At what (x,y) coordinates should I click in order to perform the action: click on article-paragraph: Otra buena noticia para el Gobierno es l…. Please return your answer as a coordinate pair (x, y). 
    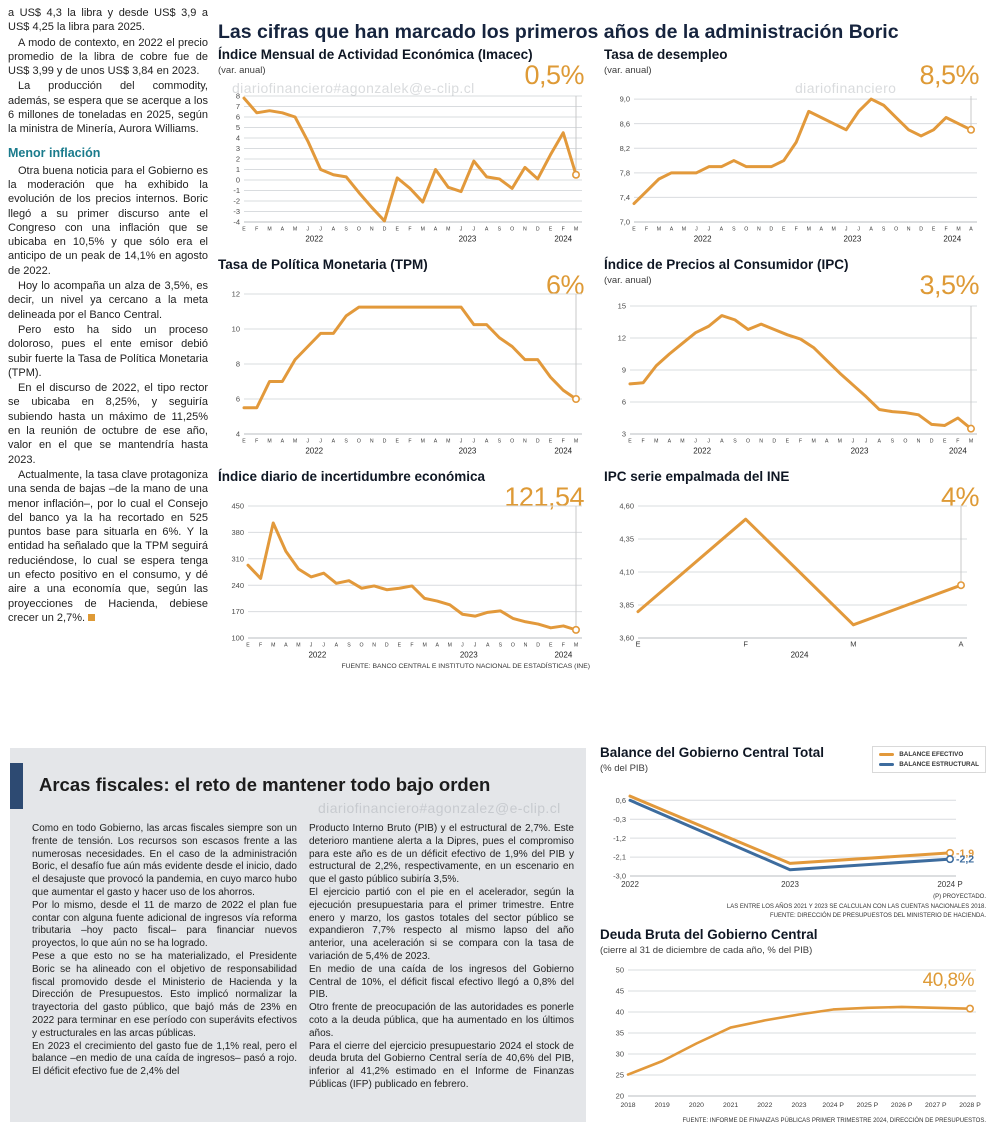
    Looking at the image, I should click on (108, 220).